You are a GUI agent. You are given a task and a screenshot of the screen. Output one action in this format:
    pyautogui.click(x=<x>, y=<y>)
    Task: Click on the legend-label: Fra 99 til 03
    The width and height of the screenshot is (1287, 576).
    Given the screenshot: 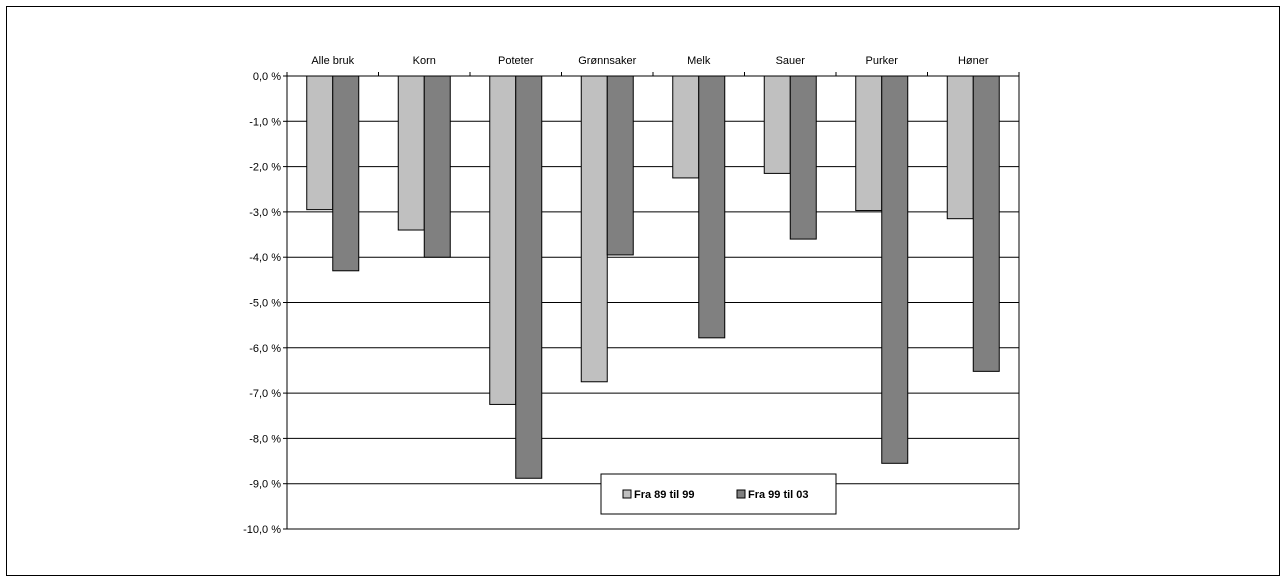 What is the action you would take?
    pyautogui.click(x=778, y=495)
    